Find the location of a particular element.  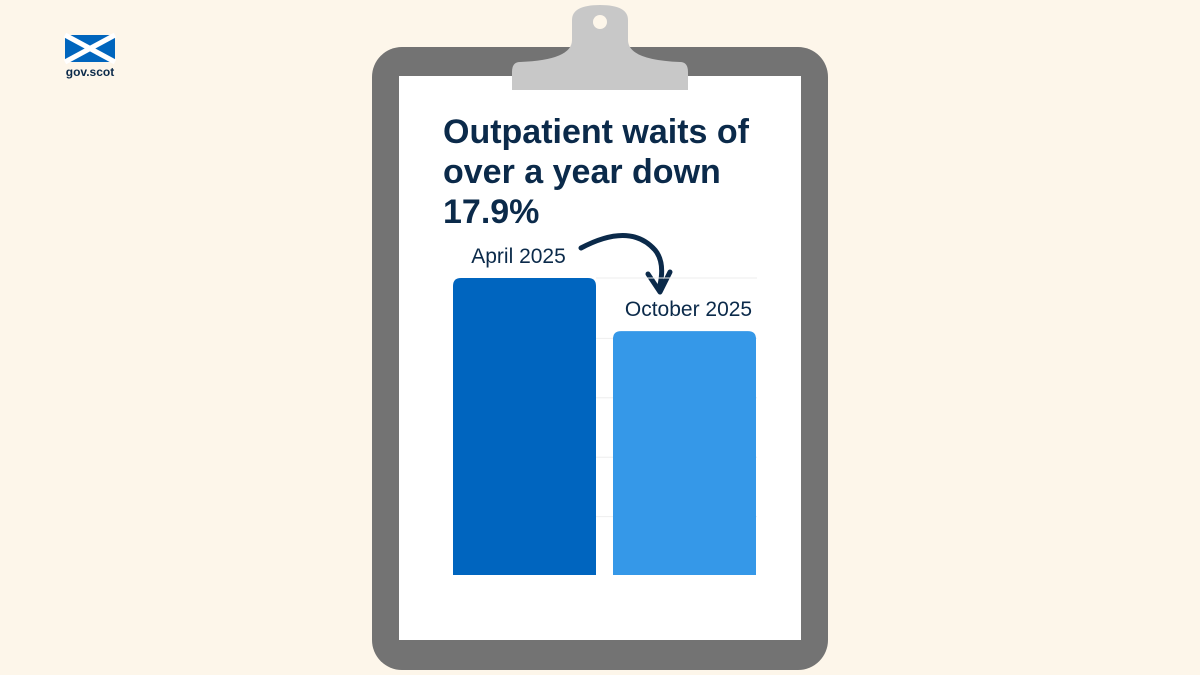

clip is located at coordinates (600, 47).